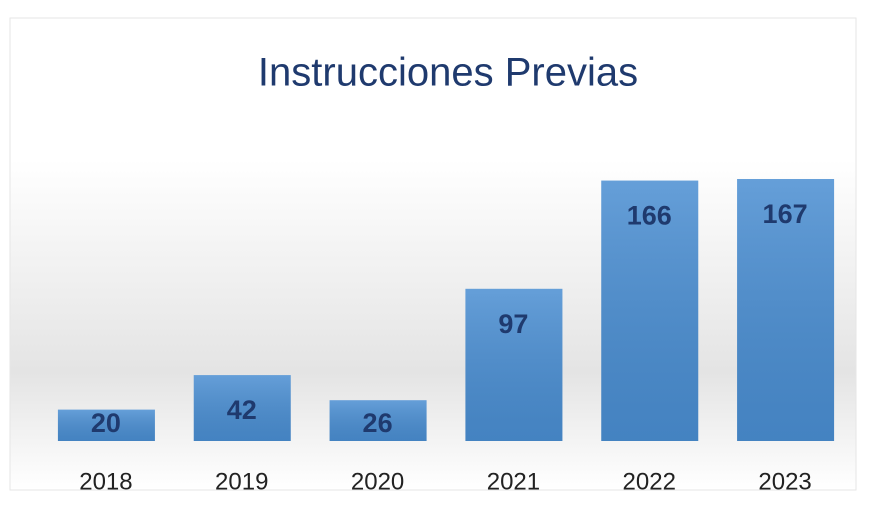 This screenshot has height=513, width=869. What do you see at coordinates (241, 481) in the screenshot?
I see `x-tick-label: 2019` at bounding box center [241, 481].